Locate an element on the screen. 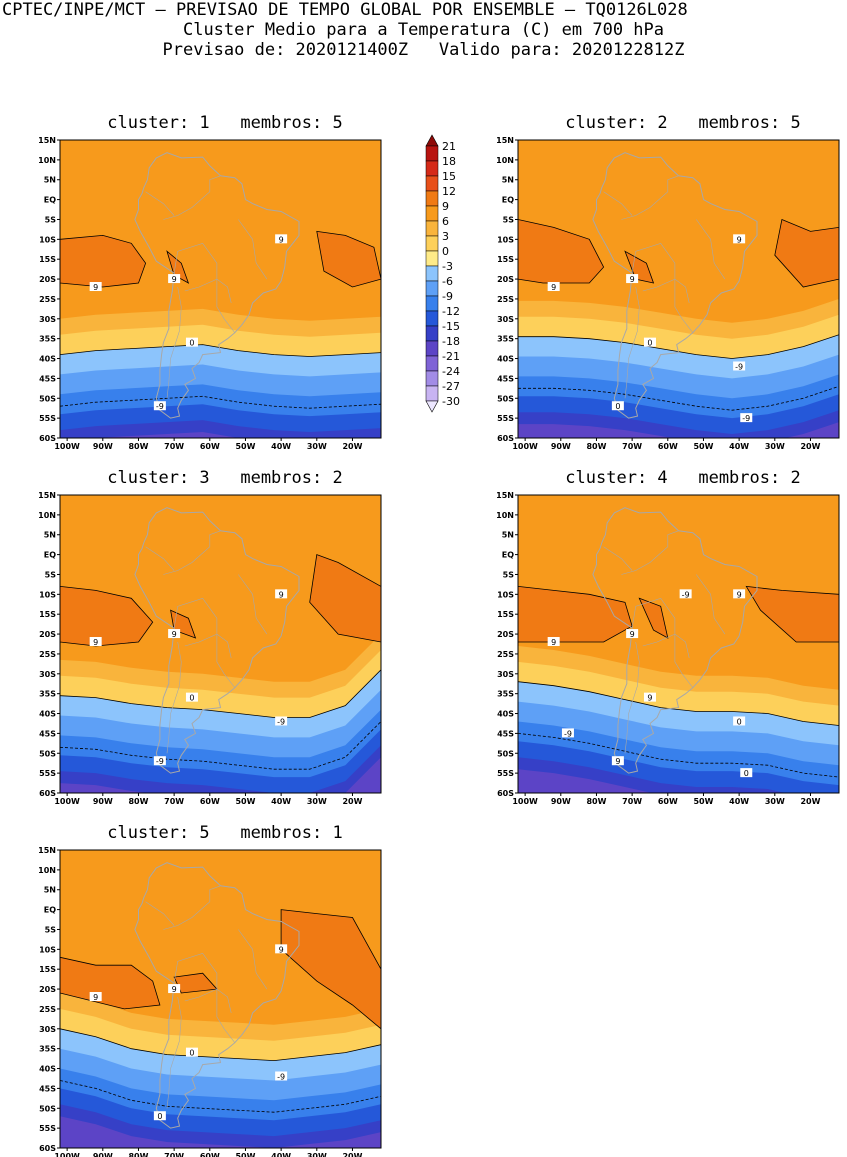 Image resolution: width=847 pixels, height=1157 pixels. lon-tick-label: 90W is located at coordinates (561, 801).